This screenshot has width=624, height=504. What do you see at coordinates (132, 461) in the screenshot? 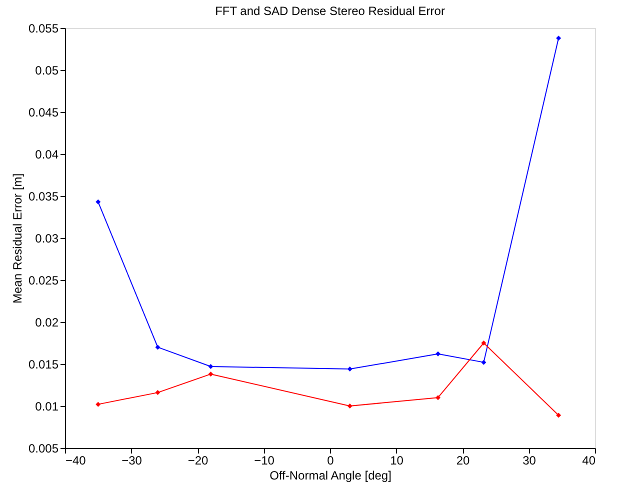
I see `x-tick-label: −30` at bounding box center [132, 461].